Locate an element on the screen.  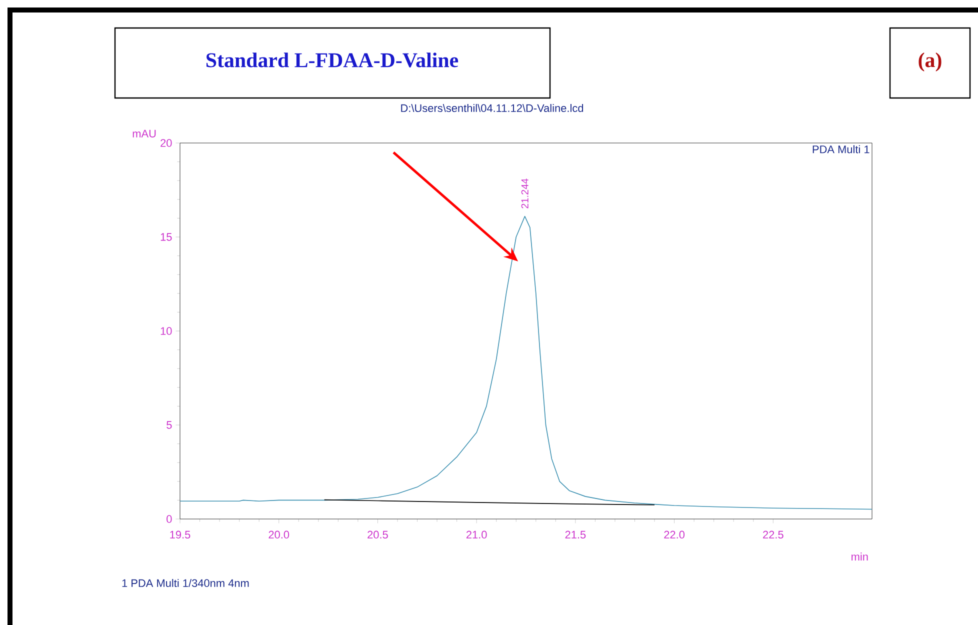
y-tick-label: 15 is located at coordinates (166, 237).